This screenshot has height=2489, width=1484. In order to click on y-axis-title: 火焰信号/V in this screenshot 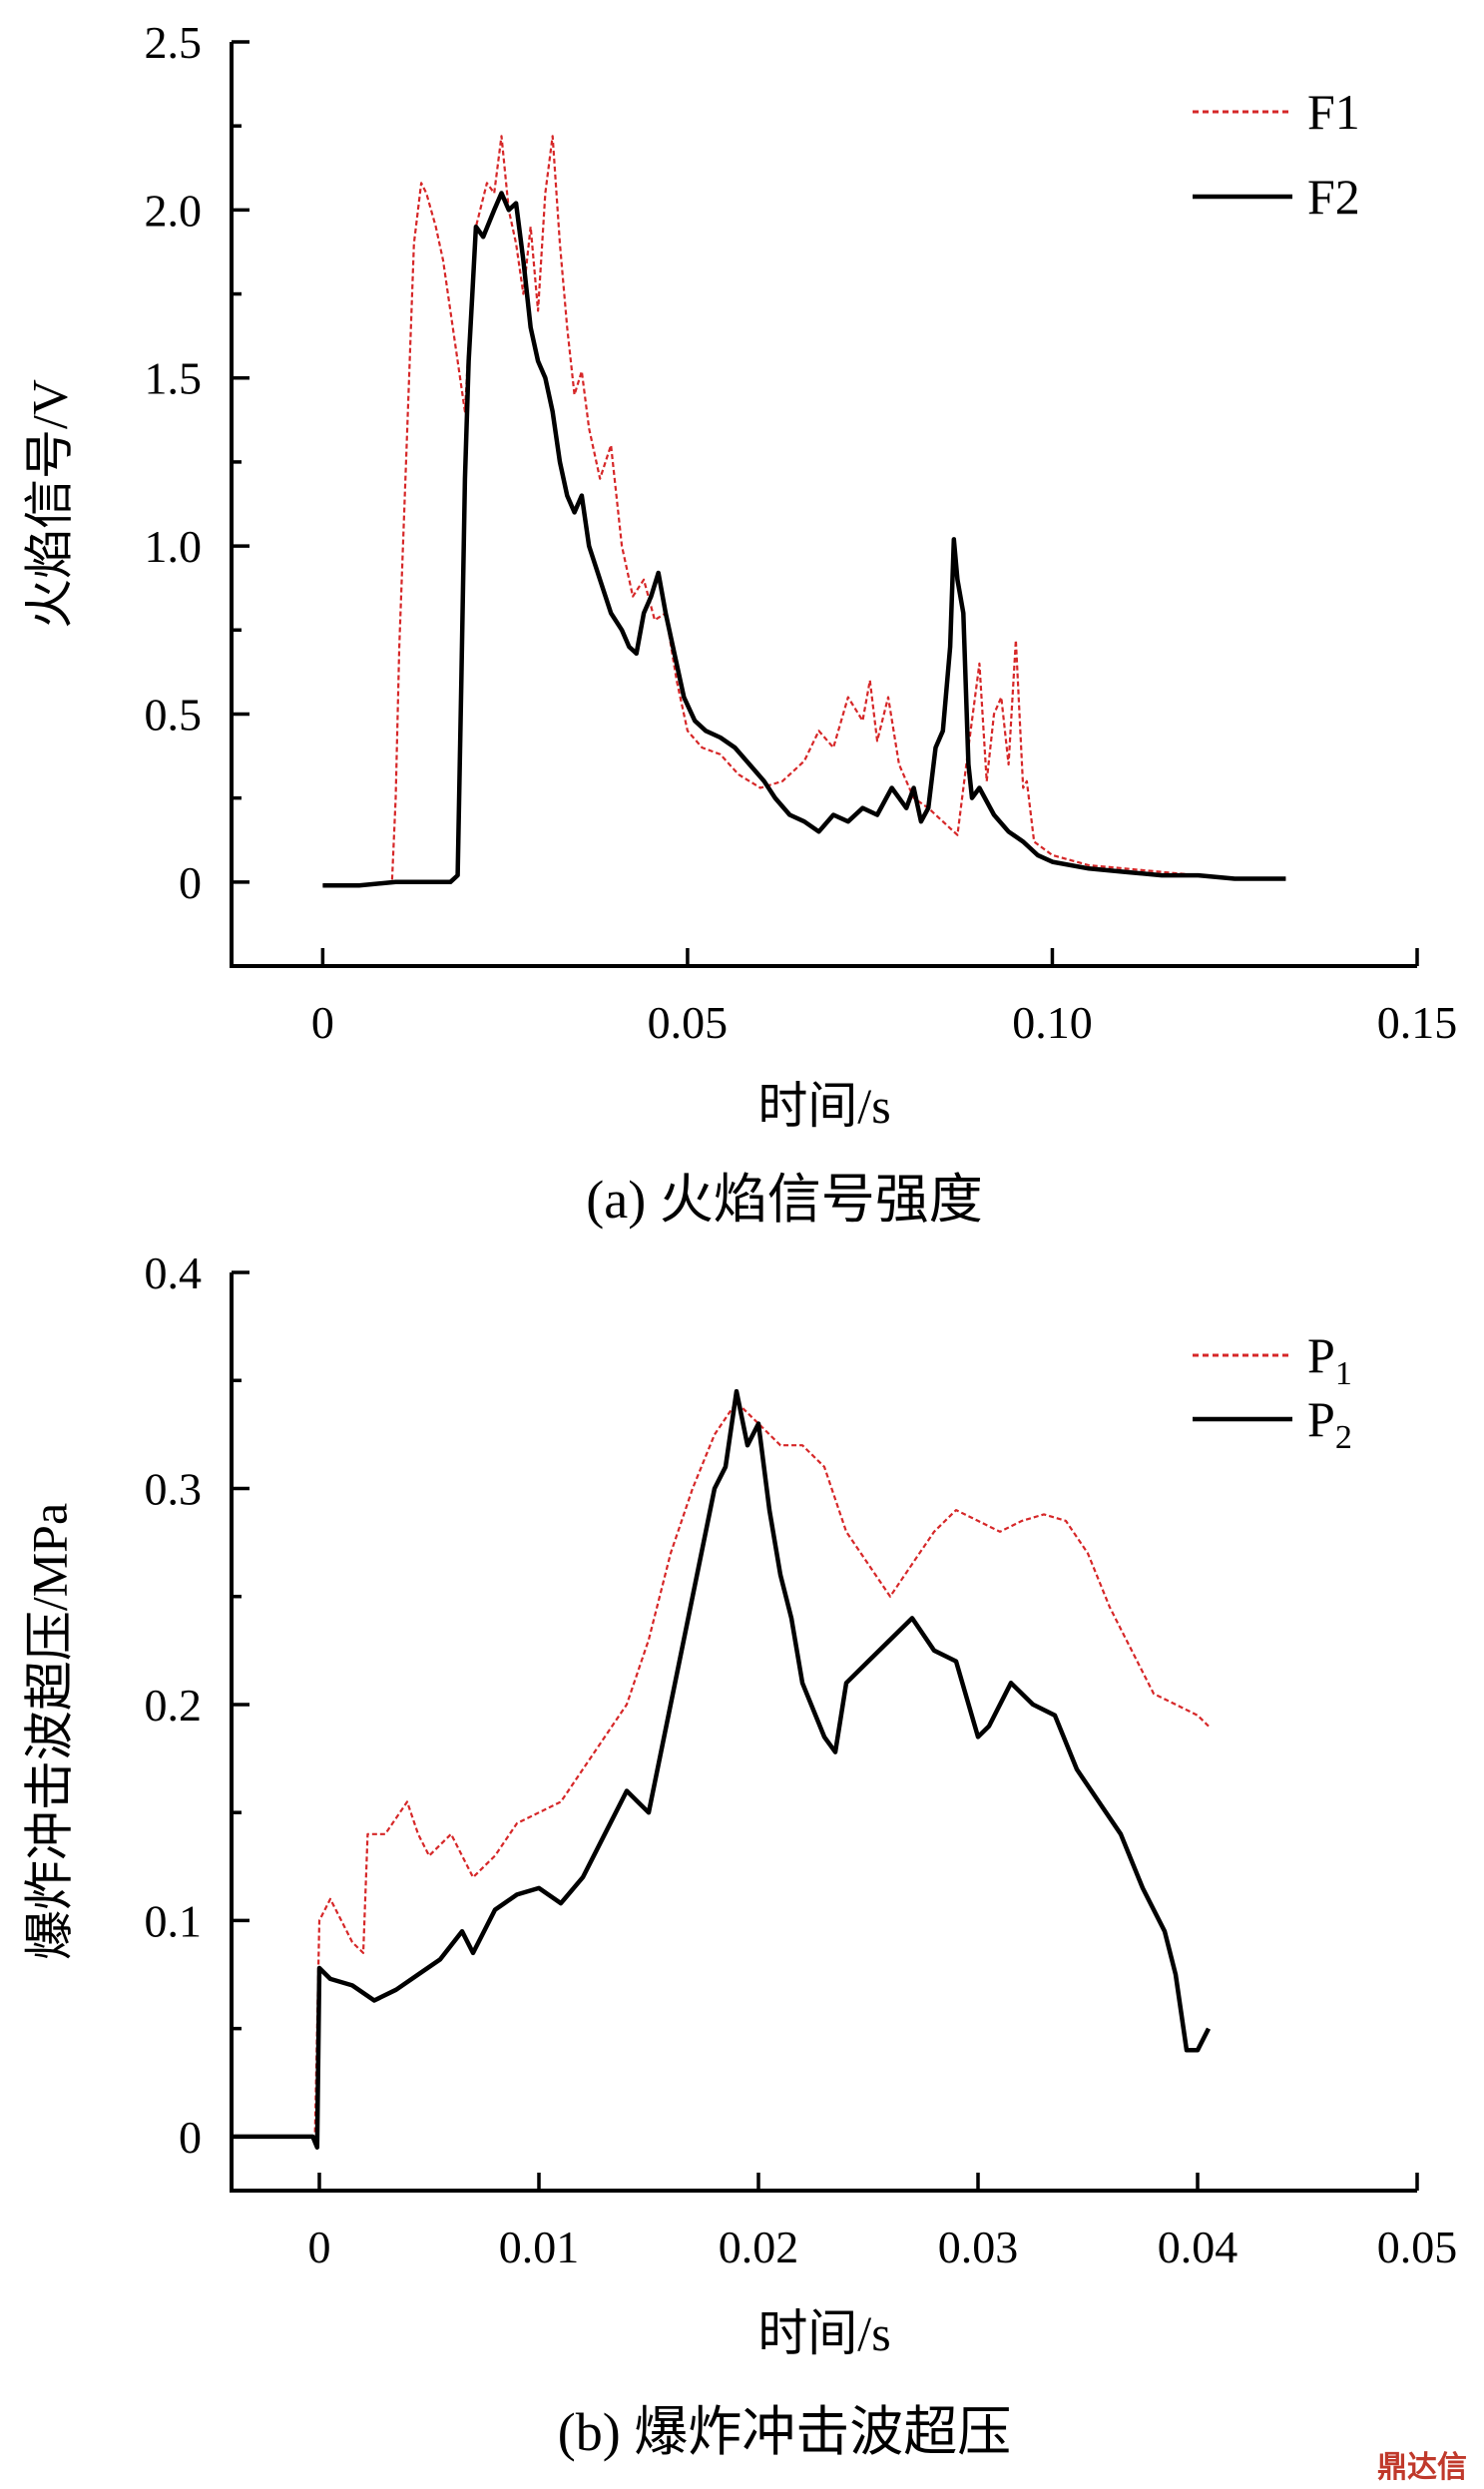, I will do `click(49, 504)`.